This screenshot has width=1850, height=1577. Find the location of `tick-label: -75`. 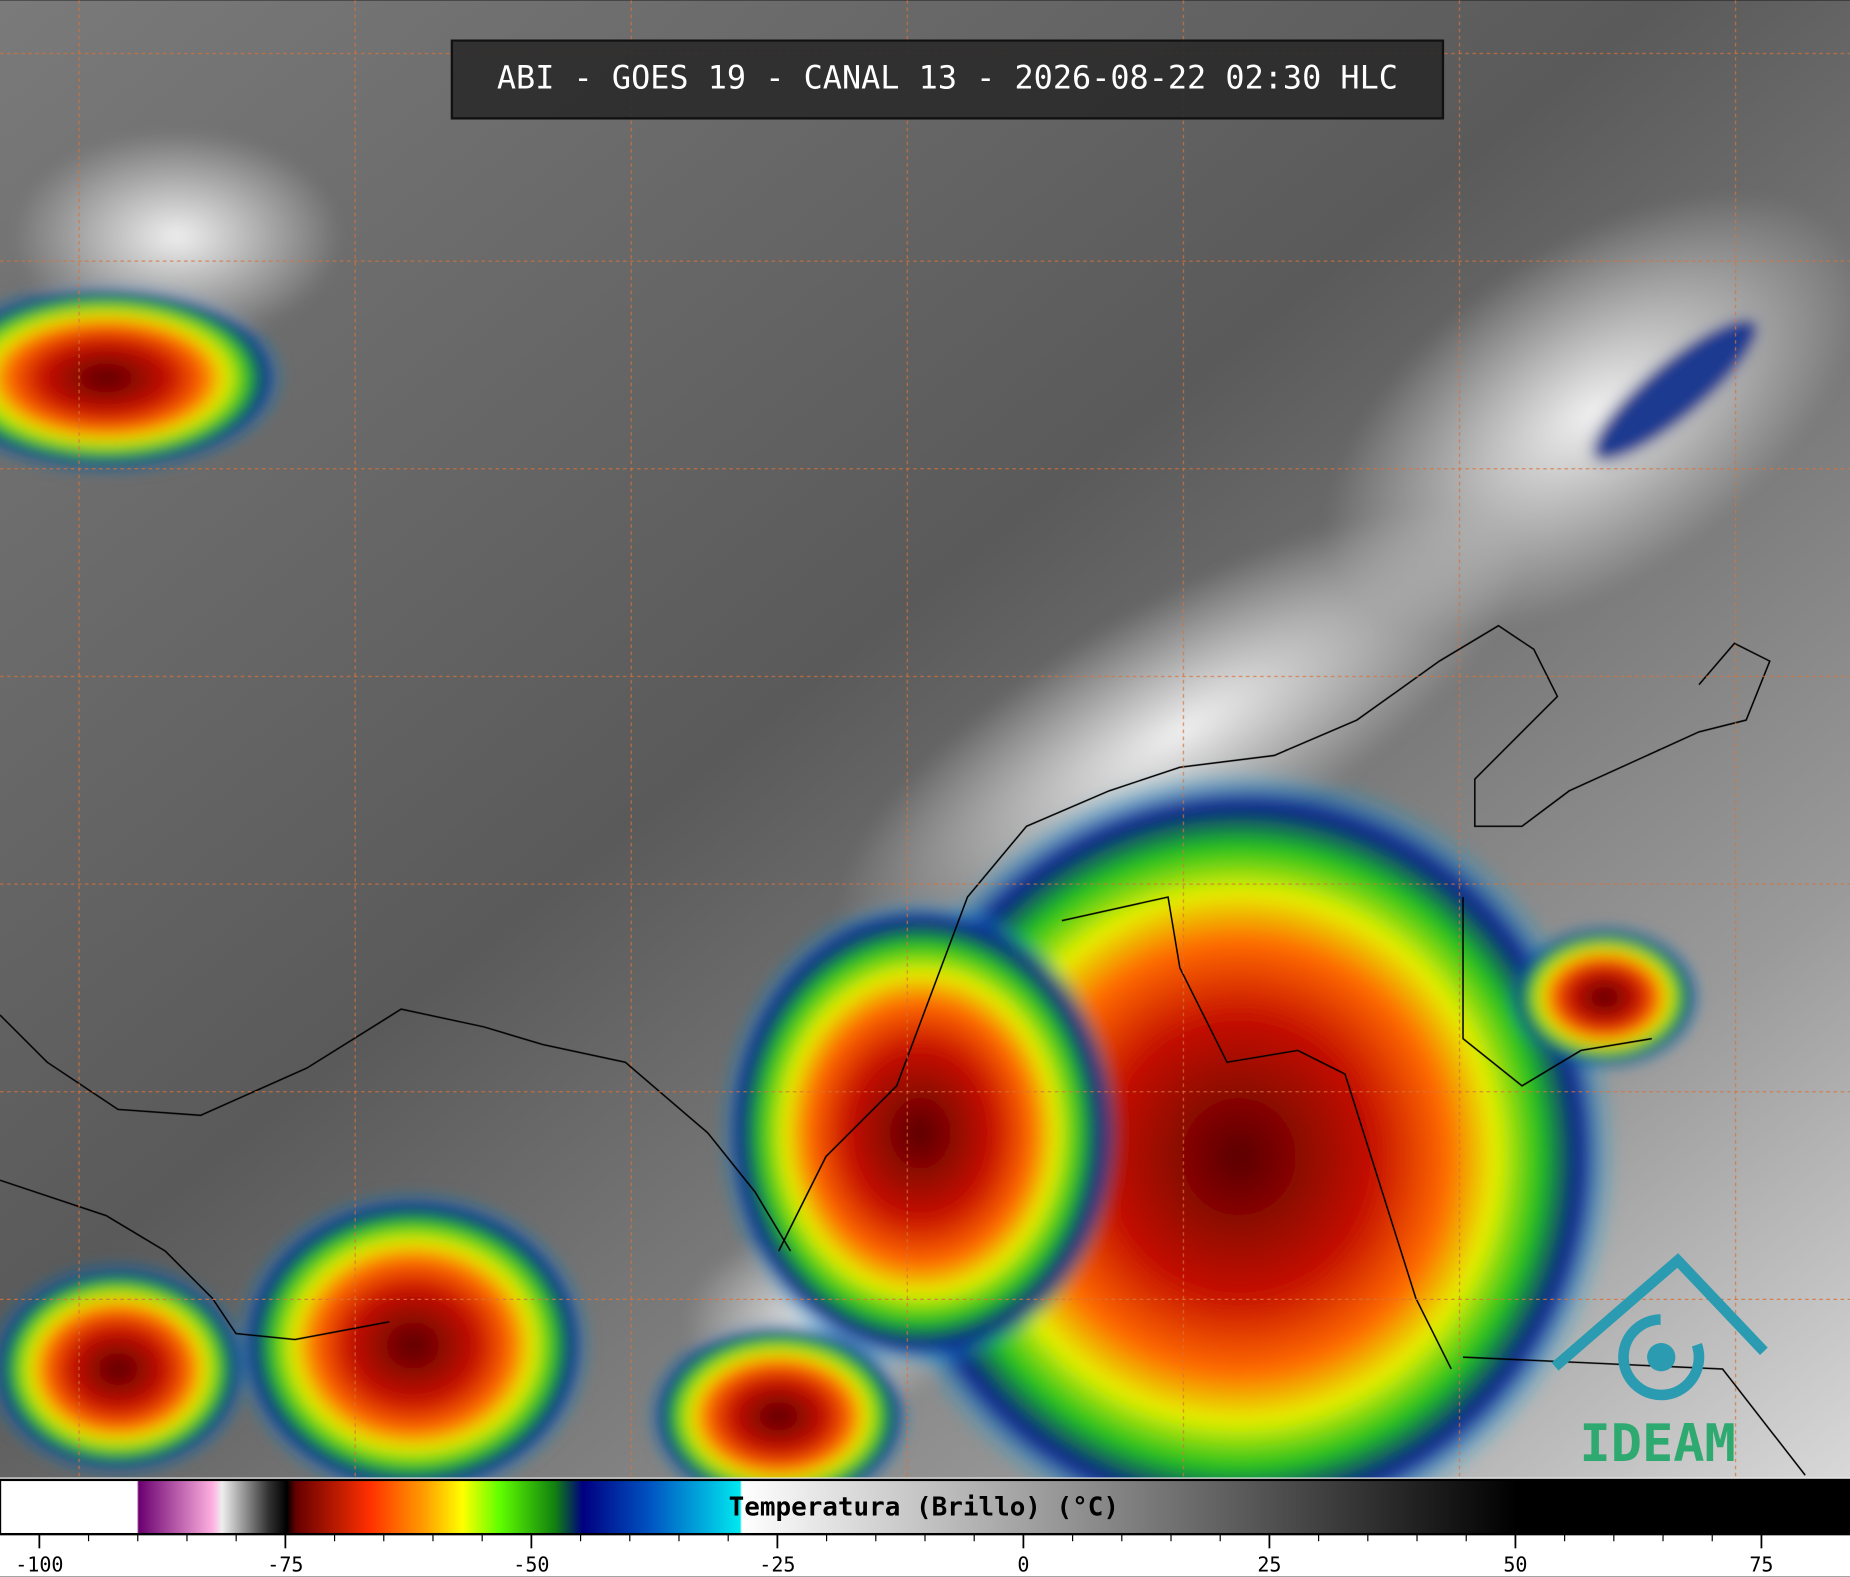

tick-label: -75 is located at coordinates (285, 1565).